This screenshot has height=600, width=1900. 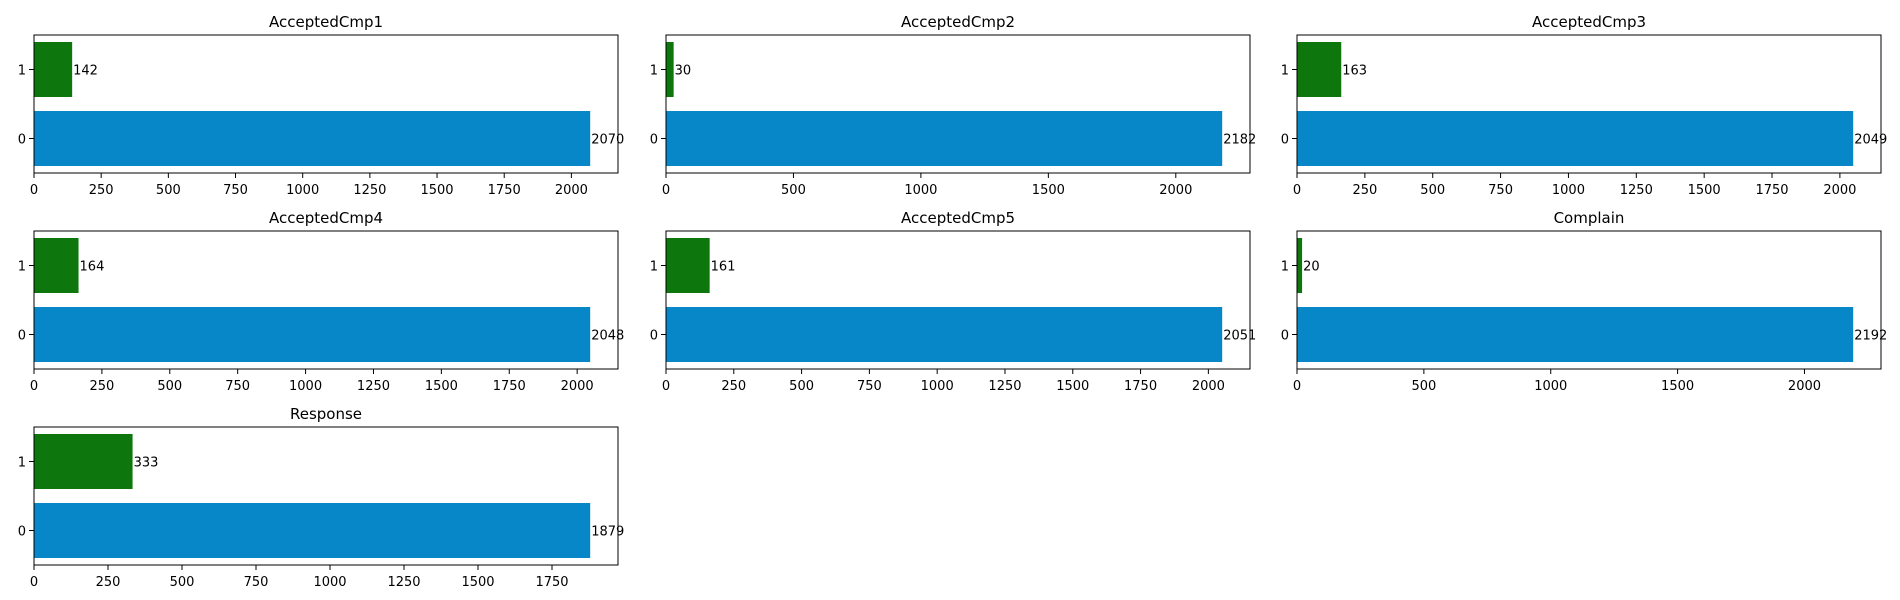 I want to click on bar-value-label: 161, so click(x=723, y=267).